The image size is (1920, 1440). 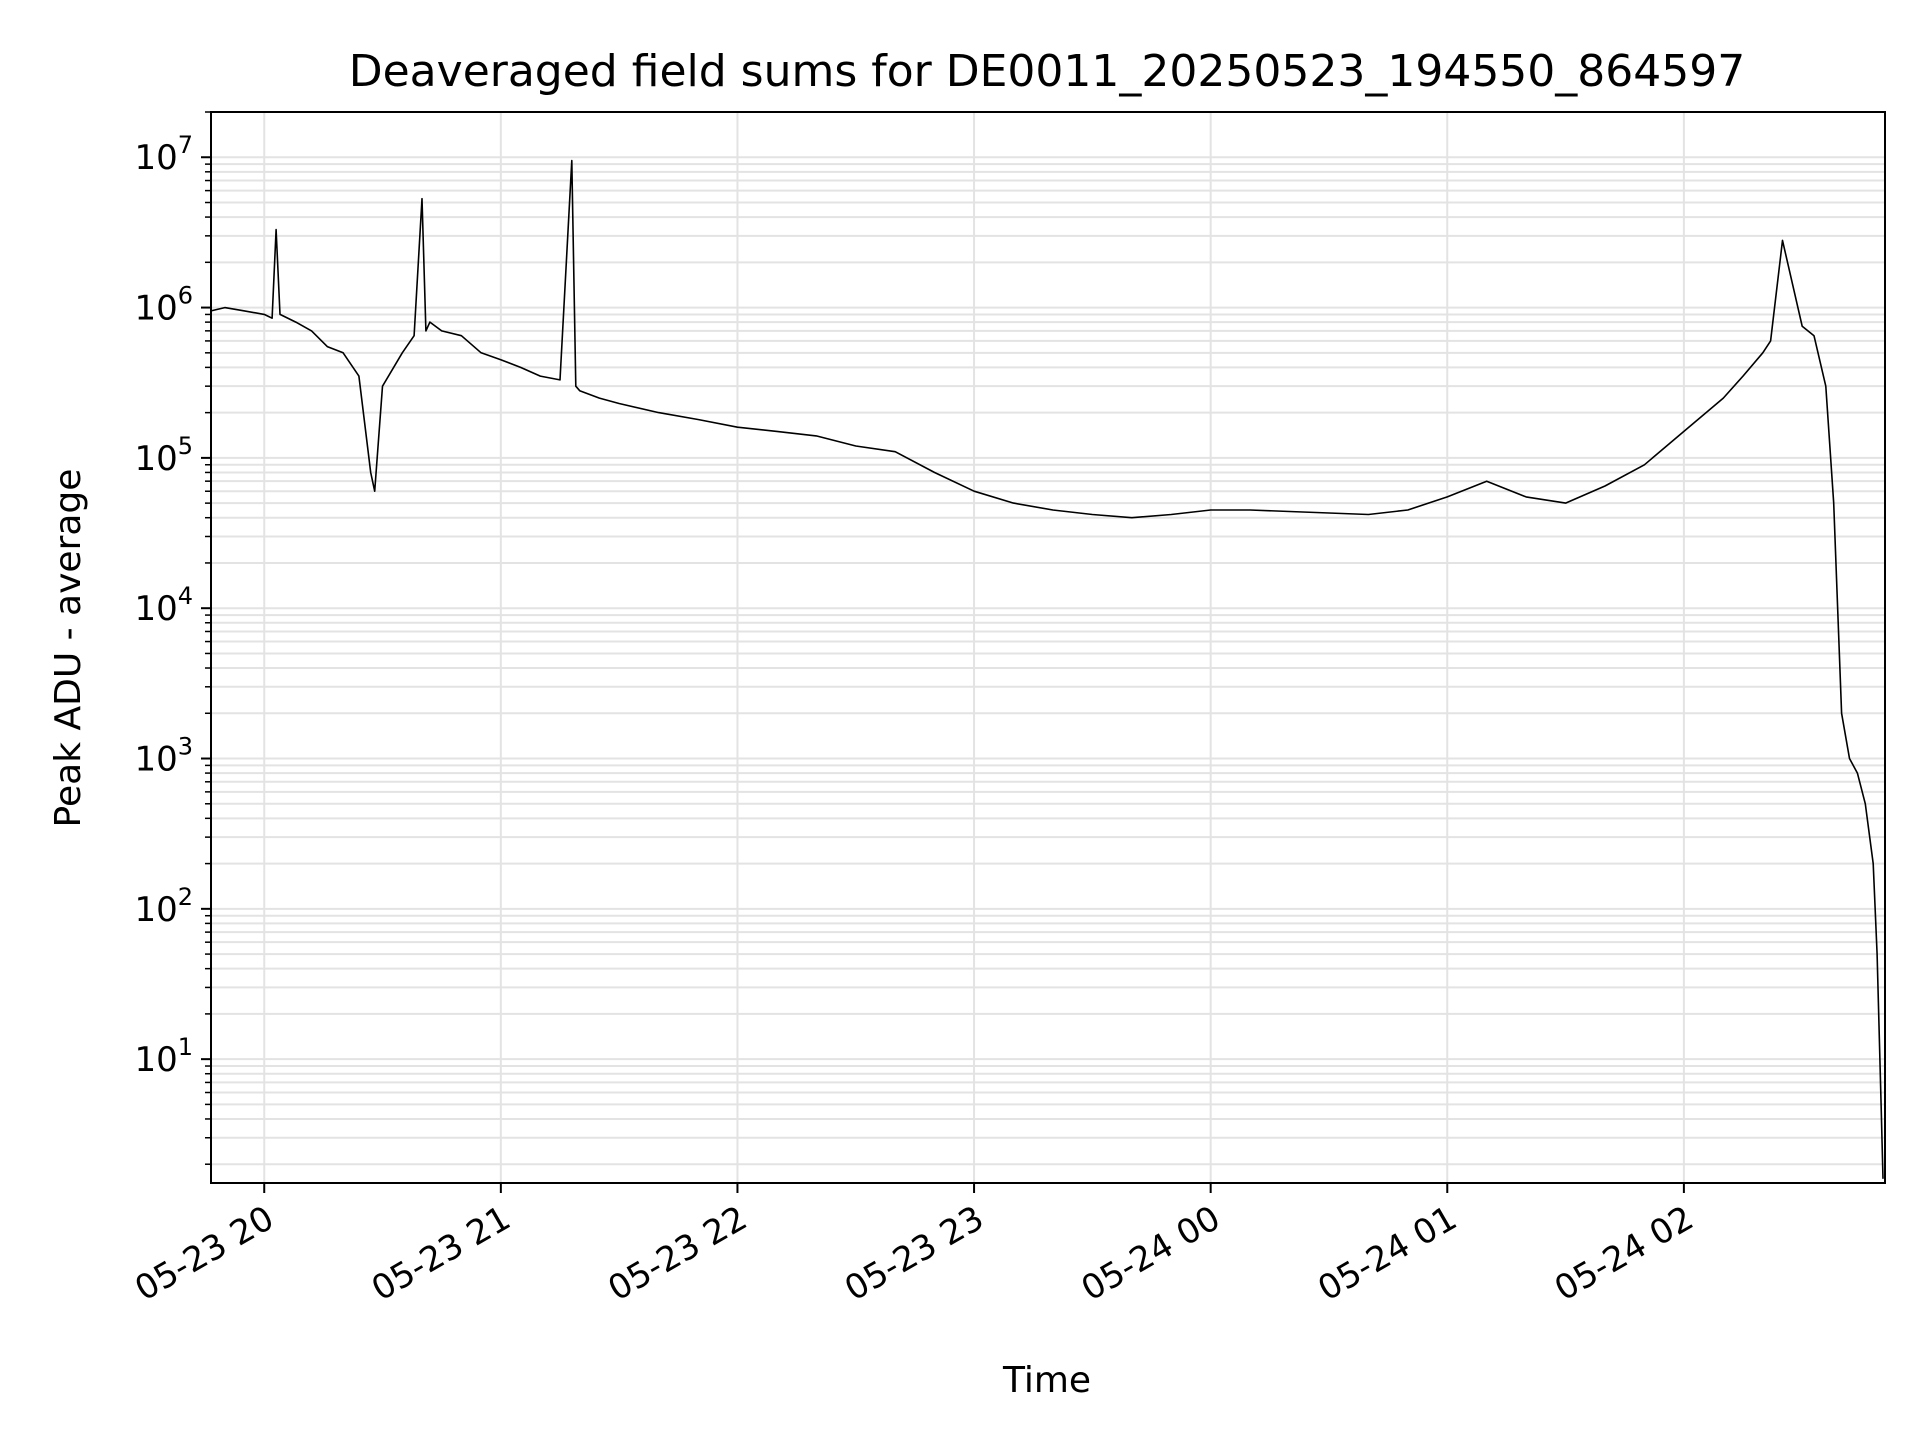 What do you see at coordinates (163, 154) in the screenshot?
I see `y-tick-label: 10⁷` at bounding box center [163, 154].